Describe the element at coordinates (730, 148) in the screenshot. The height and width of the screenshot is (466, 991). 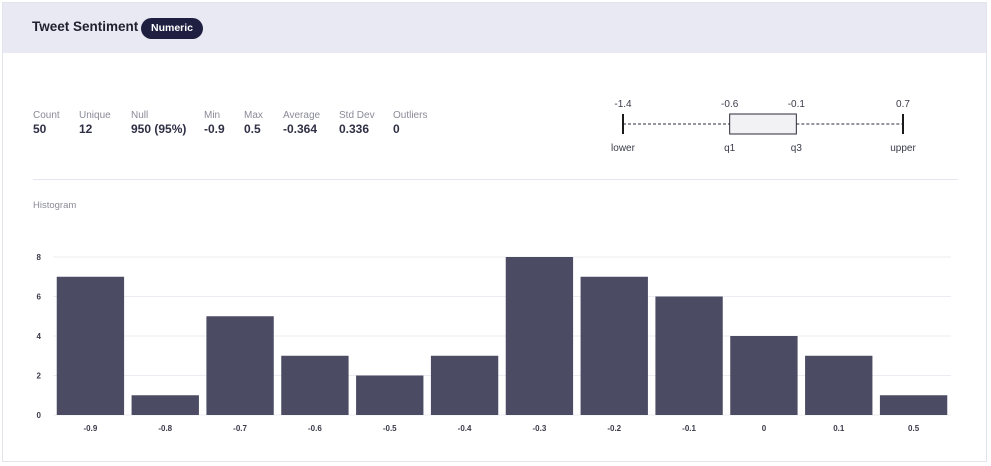
I see `boxplot-label-q1: q1` at that location.